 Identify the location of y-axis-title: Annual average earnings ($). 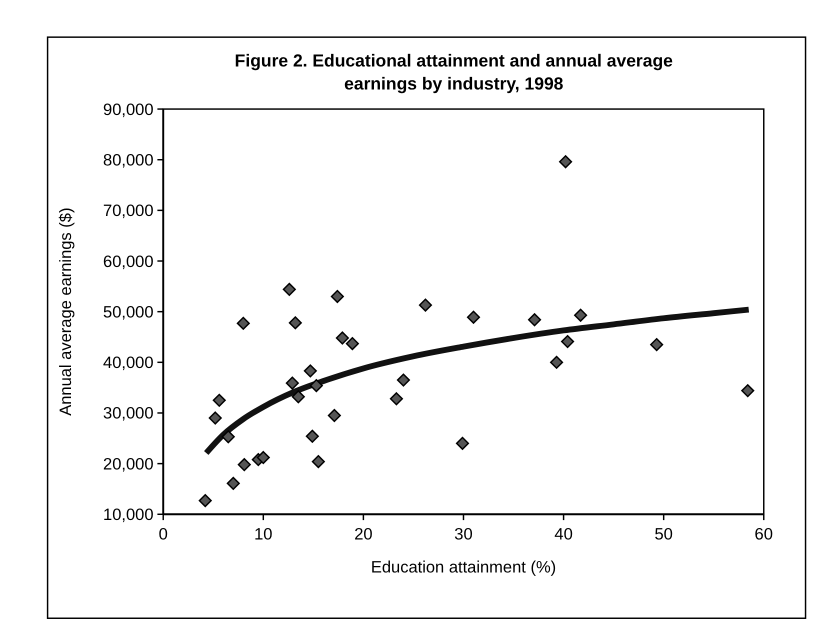
(65, 312).